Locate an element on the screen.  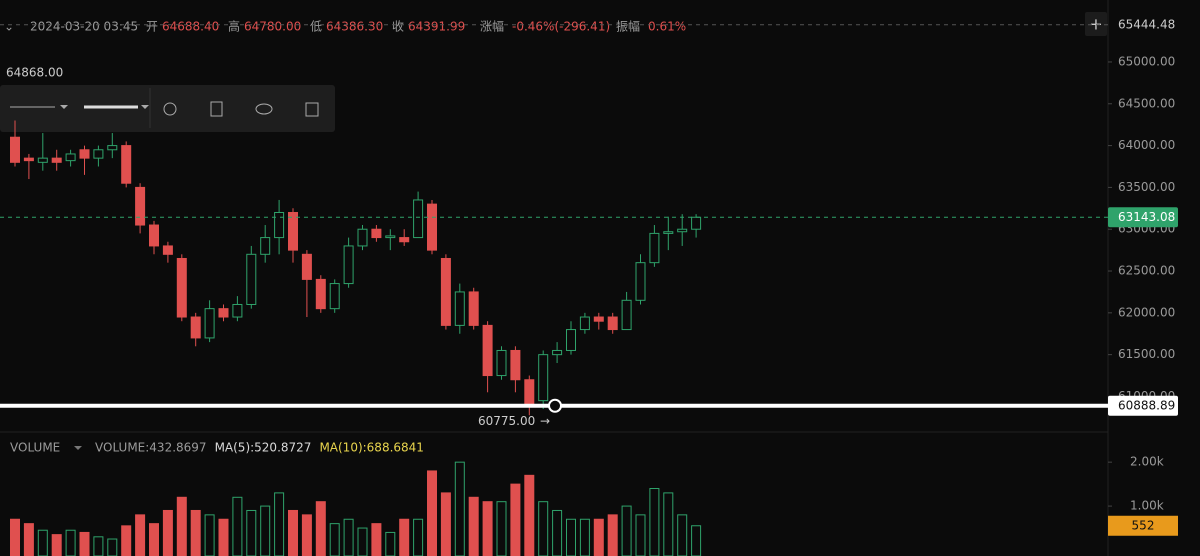
low-mark-label: 60775.00 is located at coordinates (506, 421).